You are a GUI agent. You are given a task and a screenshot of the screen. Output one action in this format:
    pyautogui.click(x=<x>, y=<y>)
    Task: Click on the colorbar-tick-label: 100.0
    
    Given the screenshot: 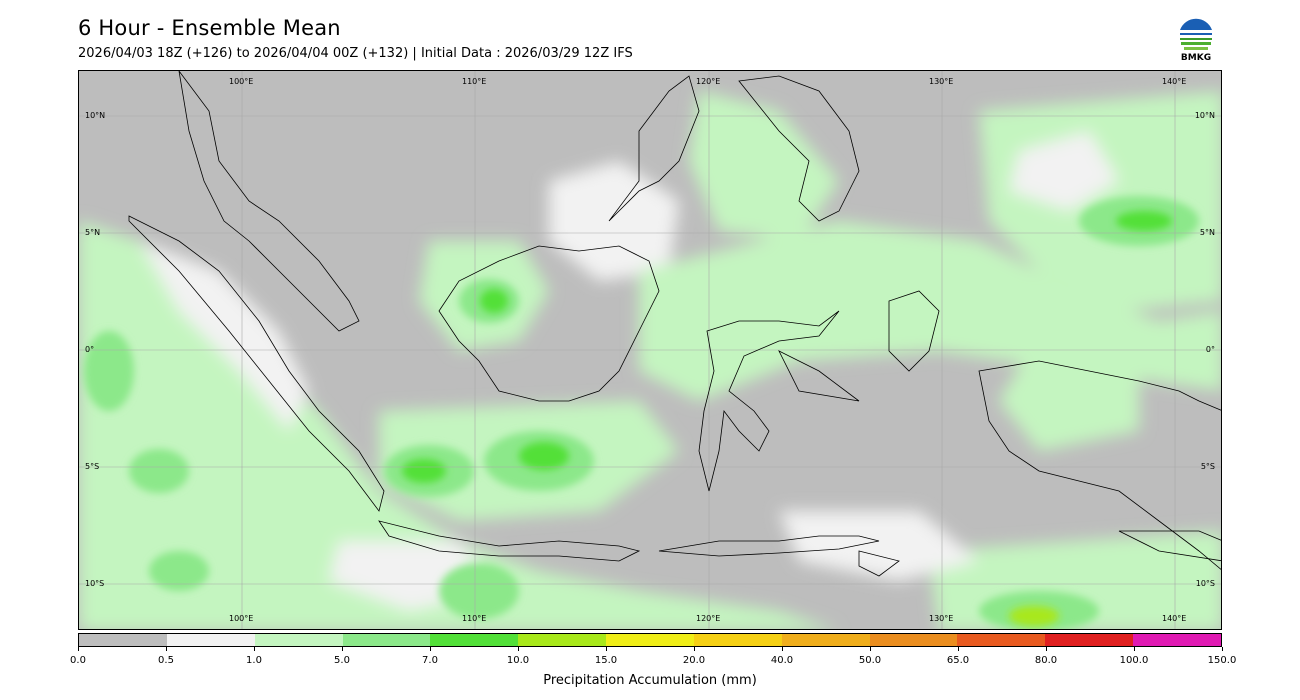 What is the action you would take?
    pyautogui.click(x=1134, y=660)
    